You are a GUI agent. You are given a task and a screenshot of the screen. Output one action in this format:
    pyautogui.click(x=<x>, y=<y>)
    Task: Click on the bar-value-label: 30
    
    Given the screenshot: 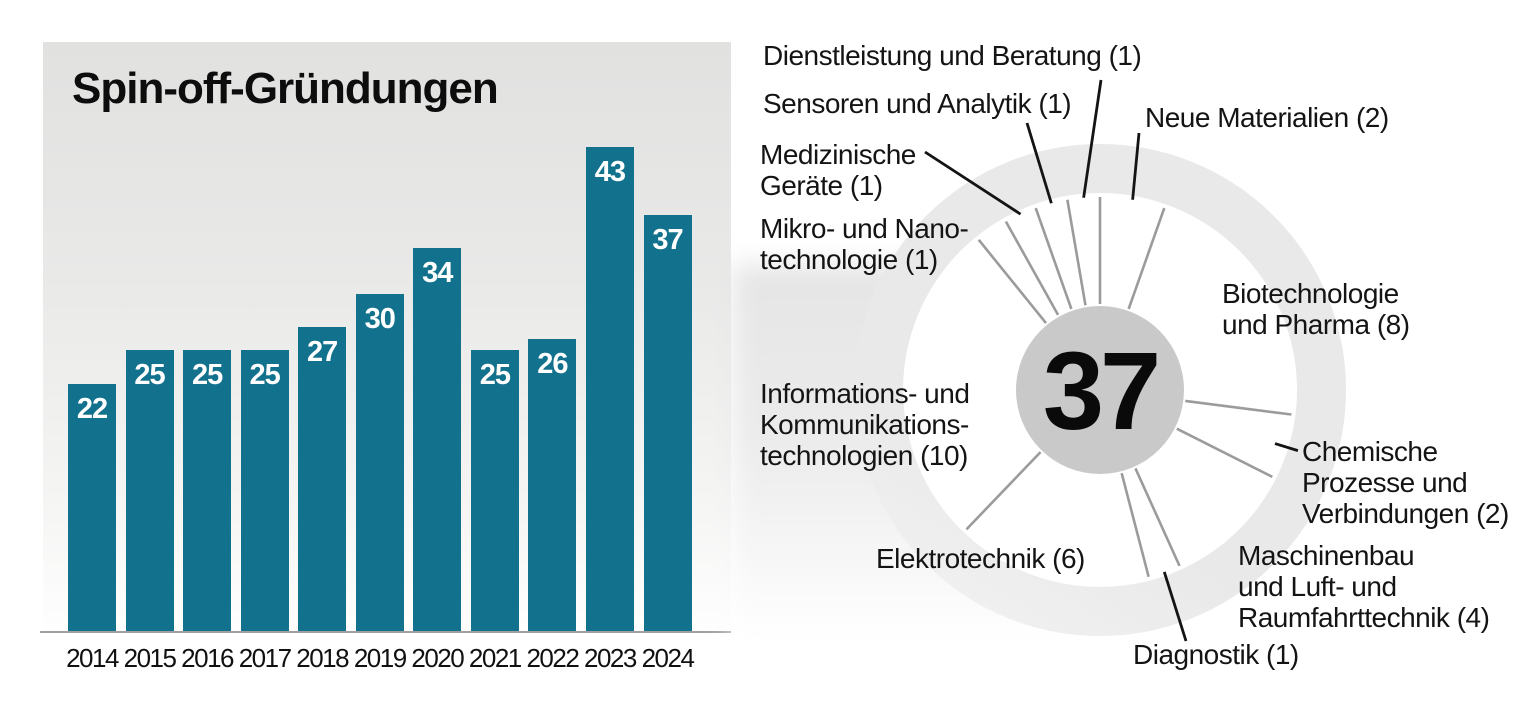 What is the action you would take?
    pyautogui.click(x=380, y=318)
    